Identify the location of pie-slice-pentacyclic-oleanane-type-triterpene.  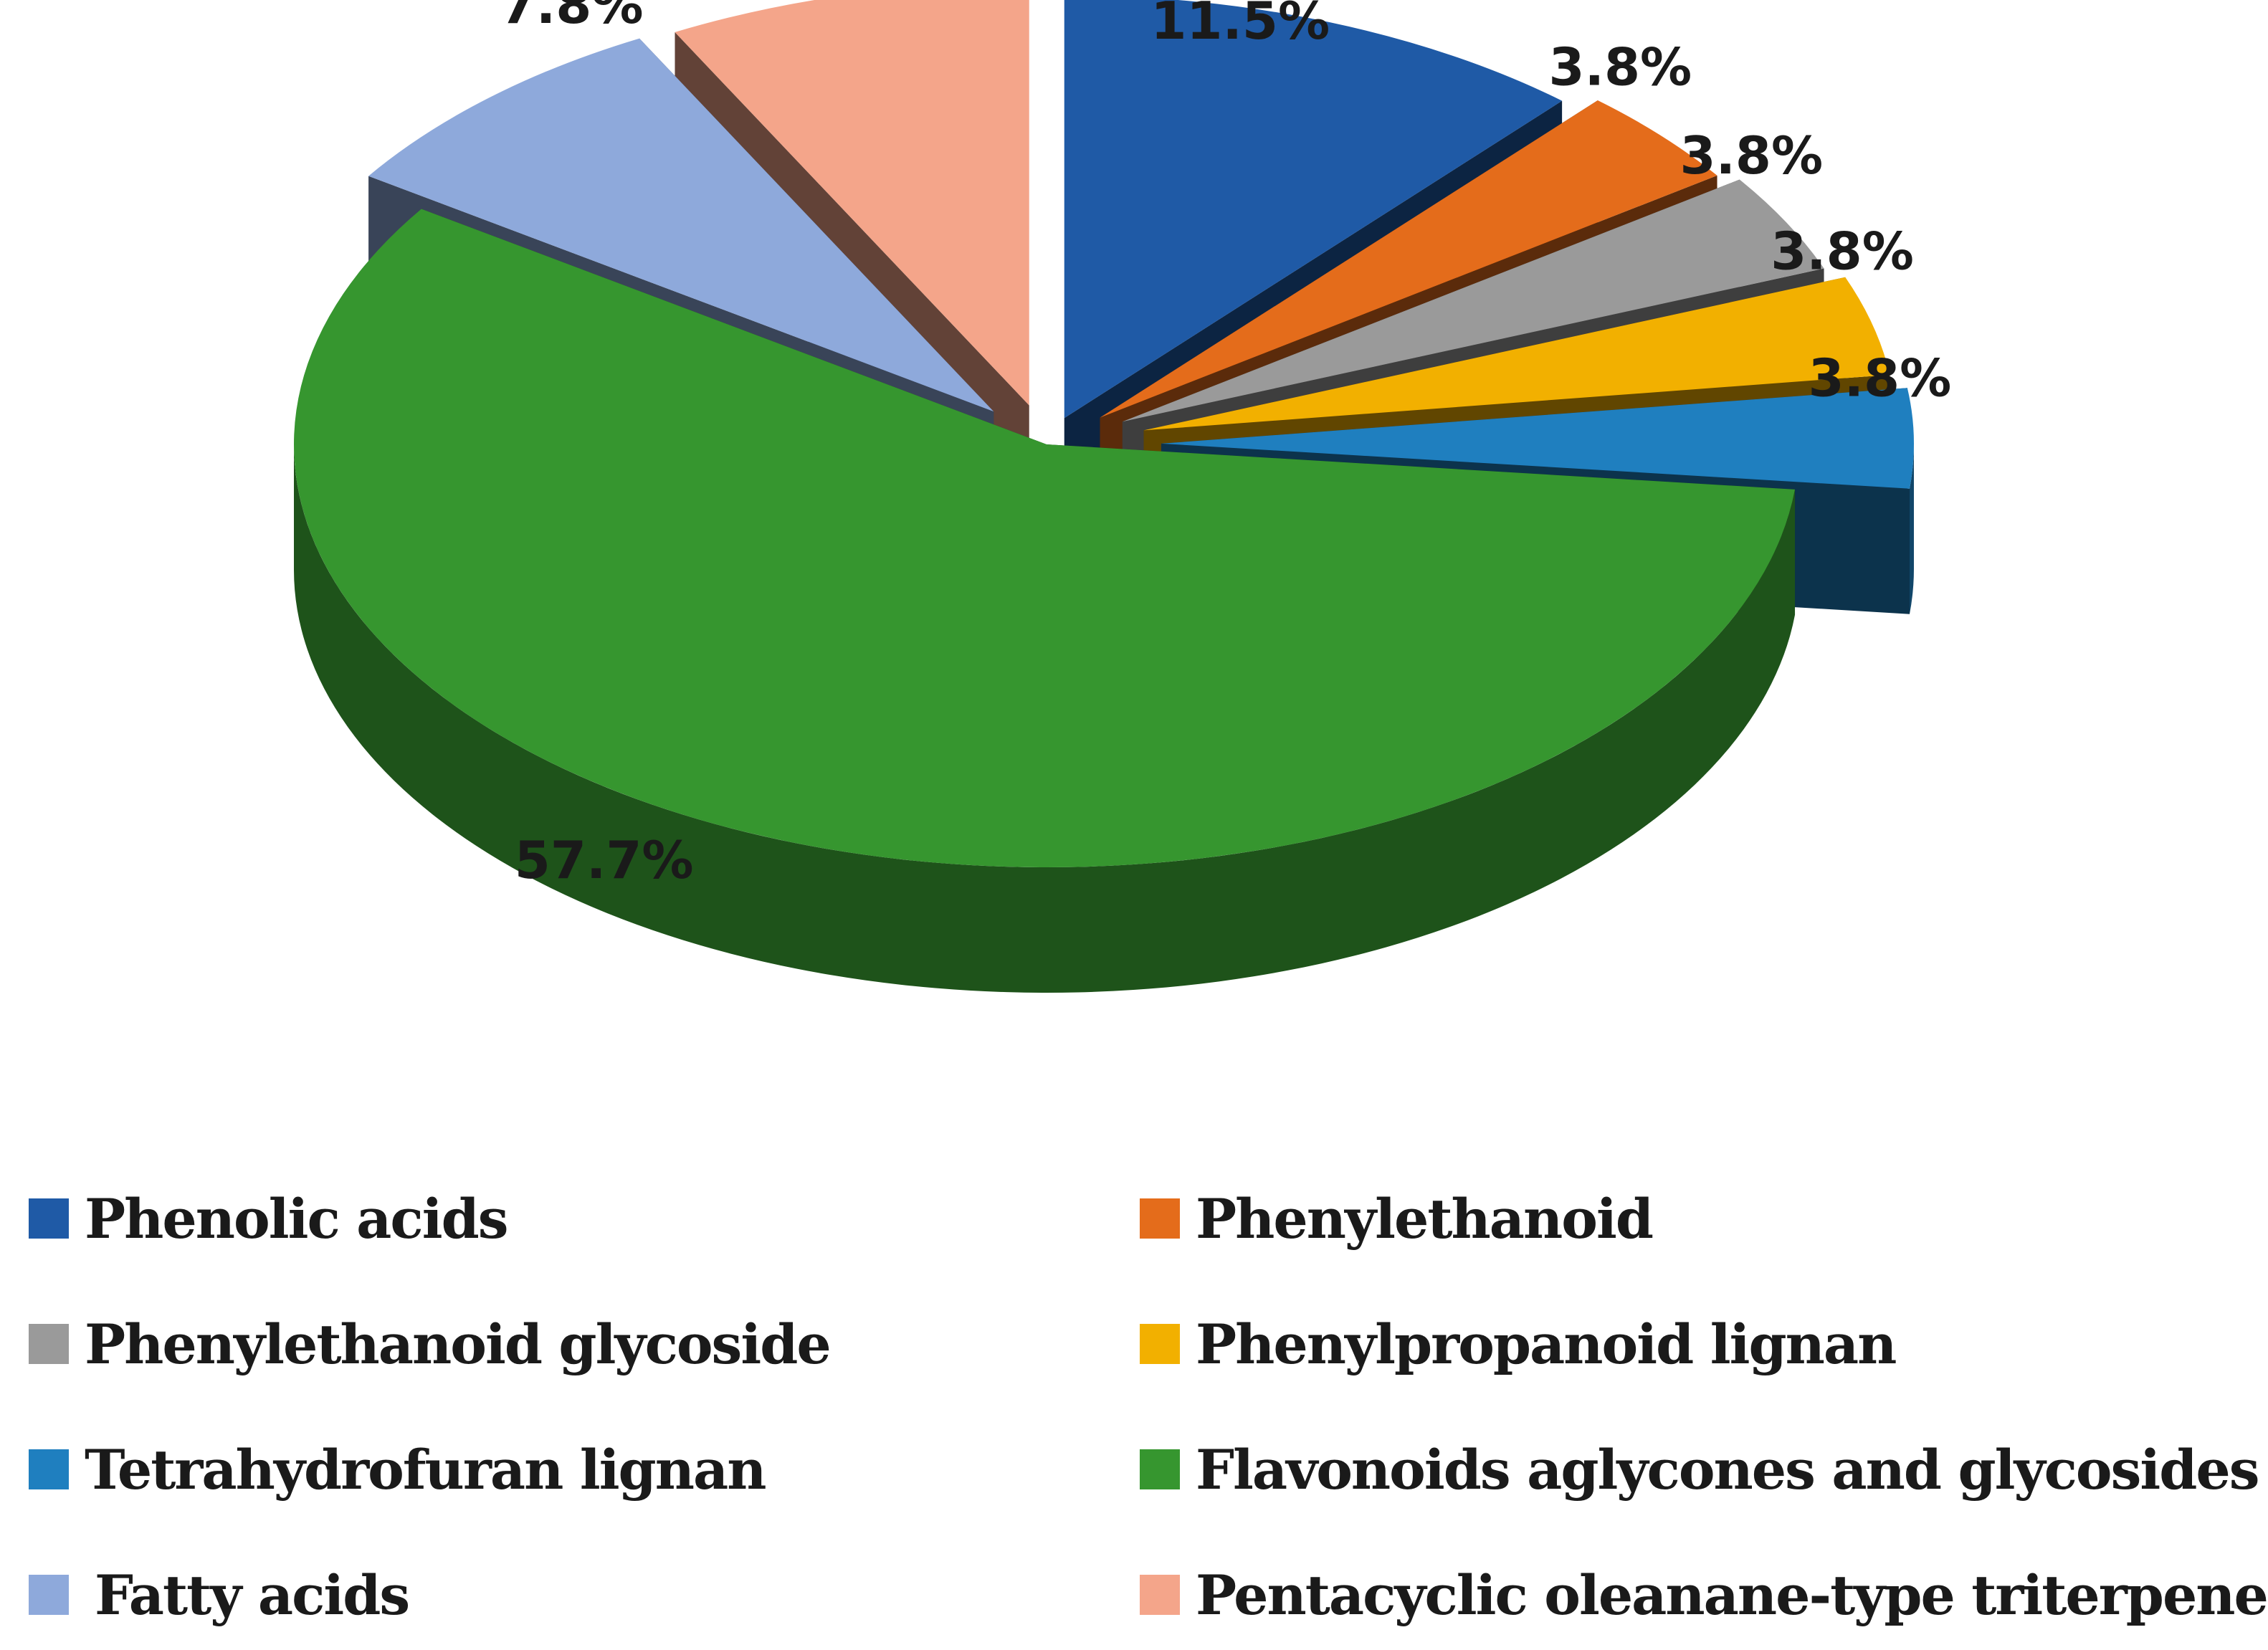
(852, 203).